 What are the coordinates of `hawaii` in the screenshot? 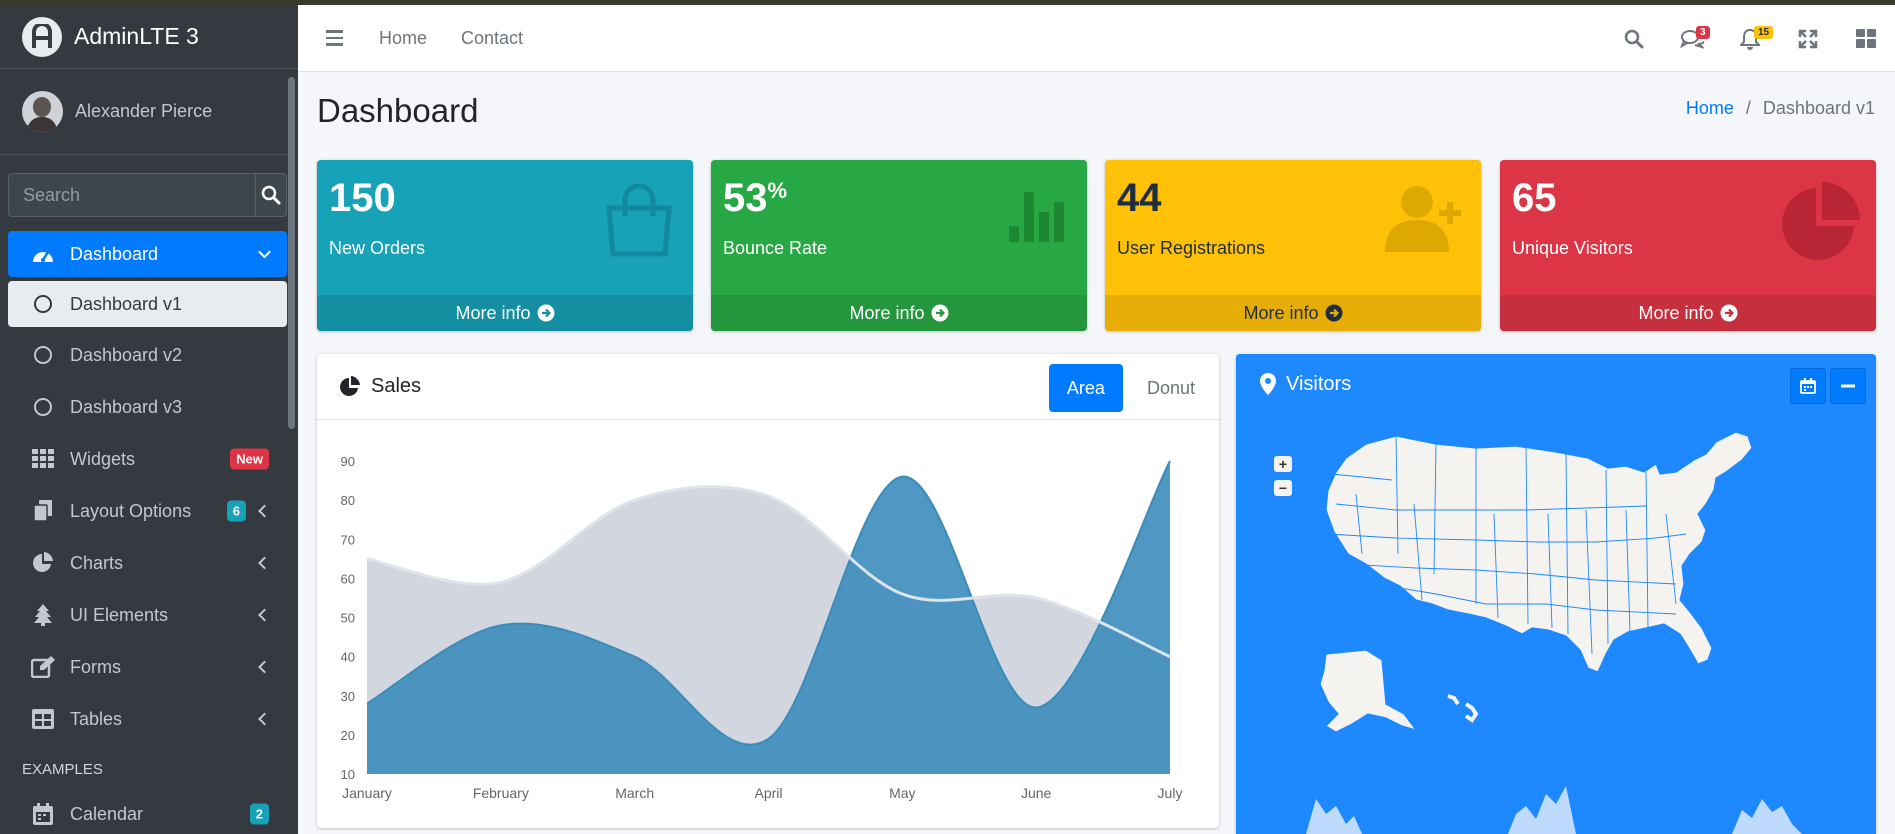 It's located at (1463, 708).